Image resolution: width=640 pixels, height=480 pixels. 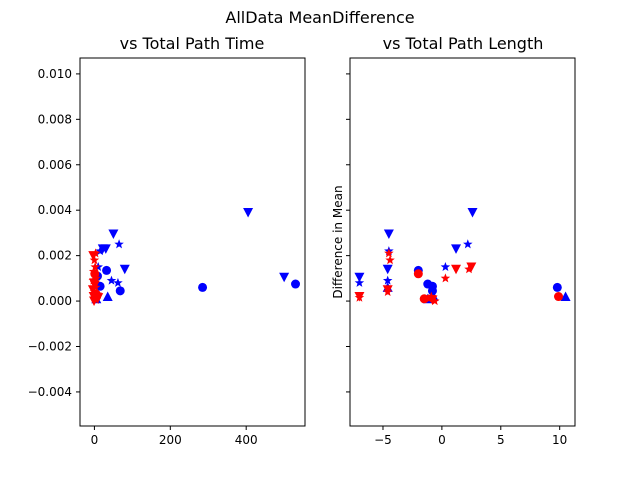 I want to click on x-tick-label: 10, so click(x=559, y=440).